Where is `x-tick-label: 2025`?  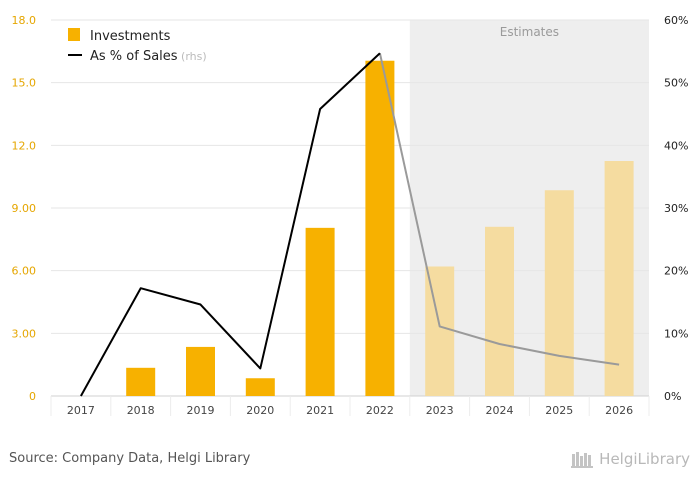 x-tick-label: 2025 is located at coordinates (559, 410).